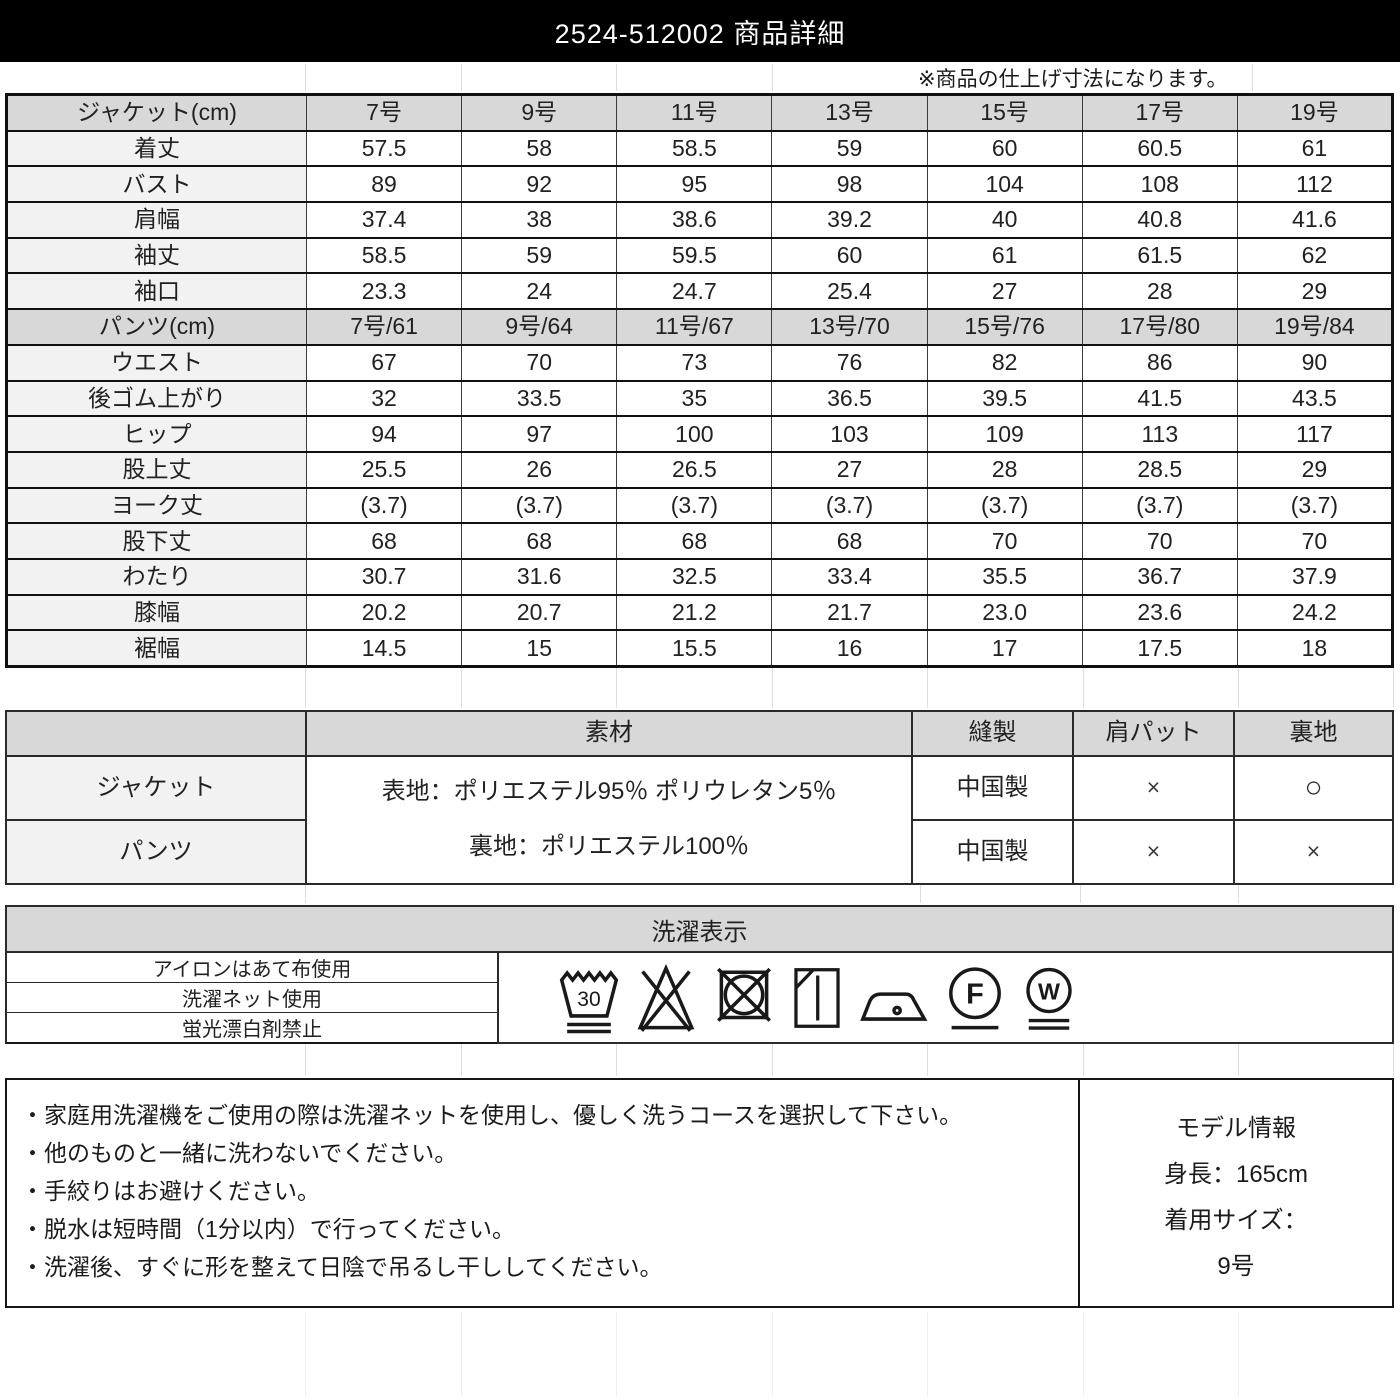 This screenshot has height=1400, width=1400. What do you see at coordinates (945, 998) in the screenshot?
I see `care-symbols-row: 30` at bounding box center [945, 998].